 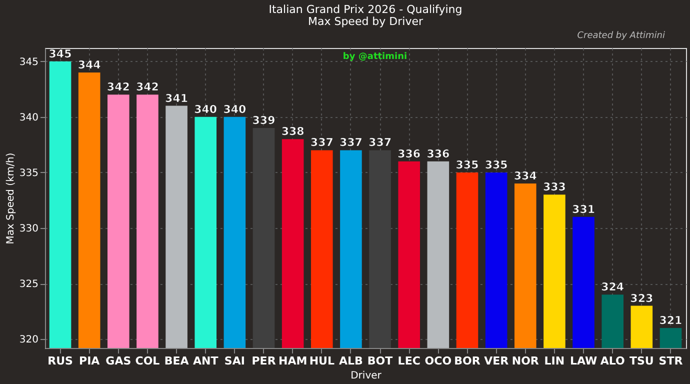 What do you see at coordinates (293, 361) in the screenshot?
I see `x-tick-label: HAM` at bounding box center [293, 361].